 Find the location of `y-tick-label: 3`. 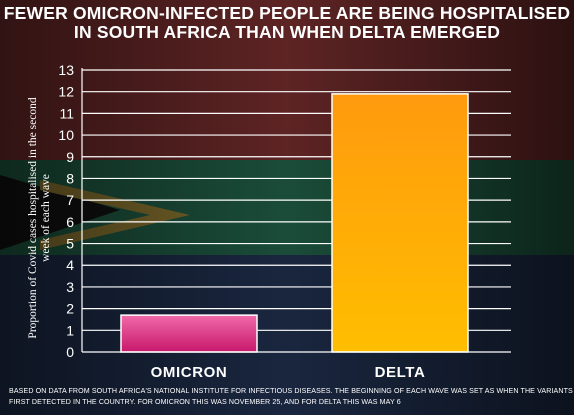

y-tick-label: 3 is located at coordinates (70, 287).